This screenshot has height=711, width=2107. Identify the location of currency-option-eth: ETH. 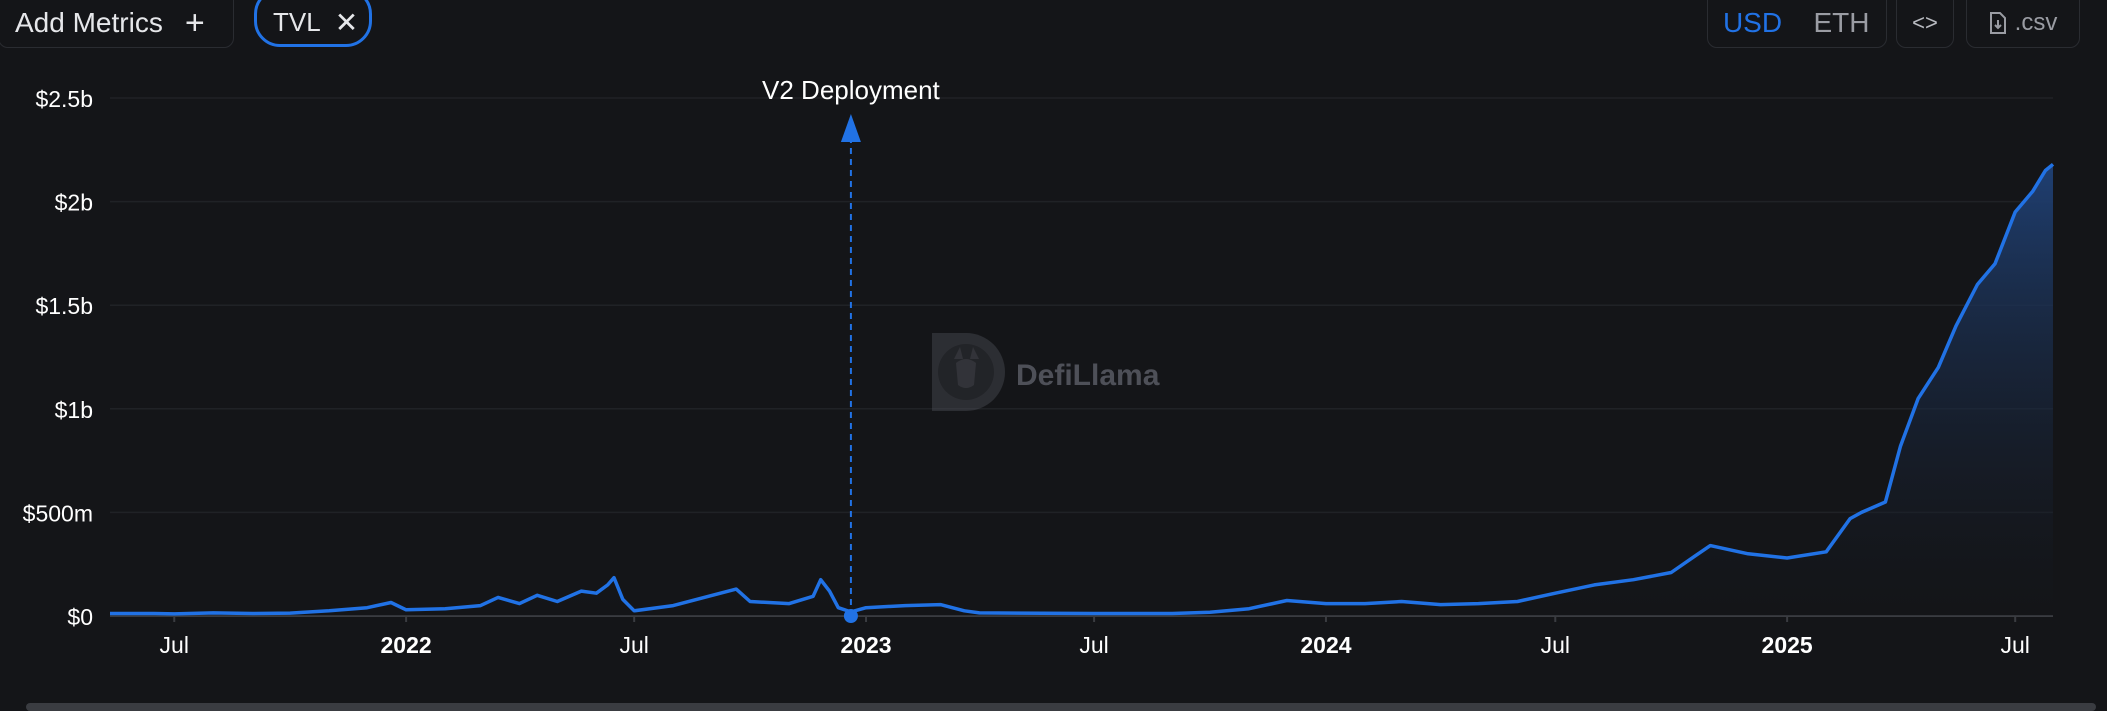
(1841, 22).